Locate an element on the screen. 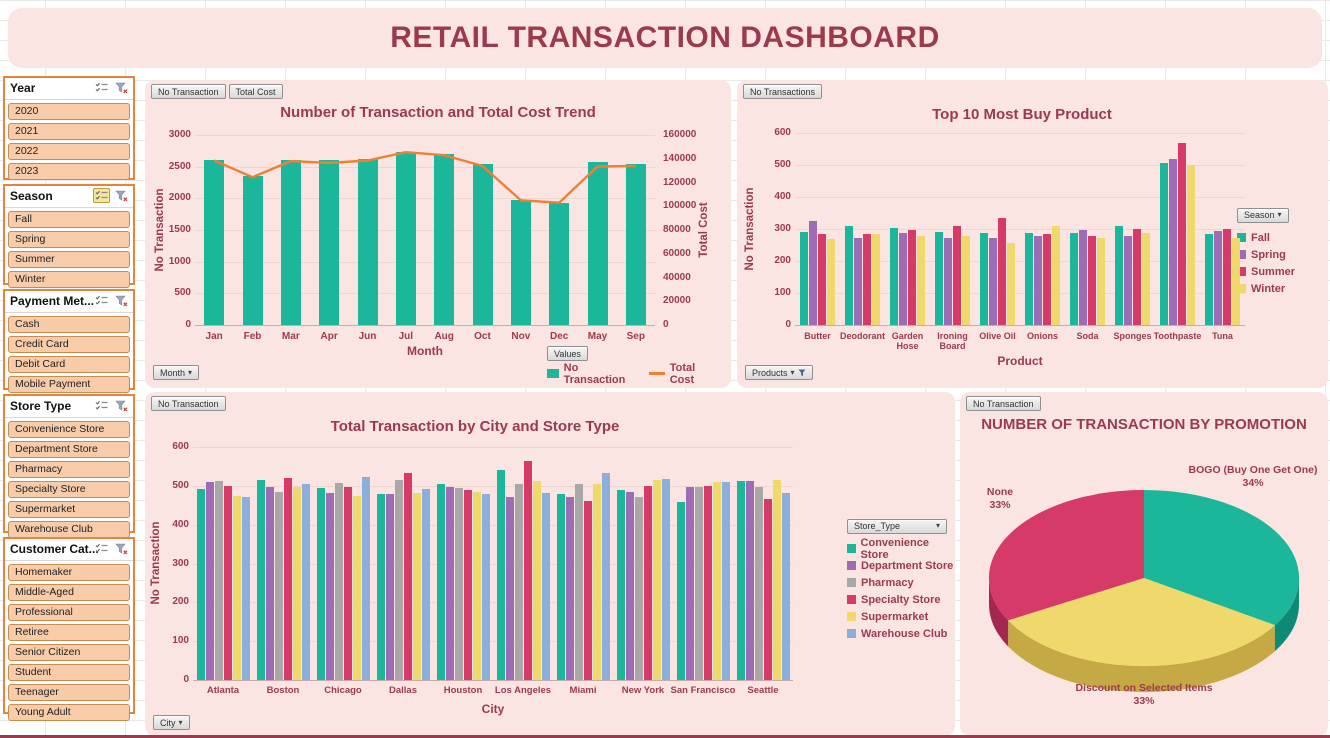 This screenshot has height=738, width=1330. season-legend: Season ▾ Fall Spring Summer Winter is located at coordinates (1266, 251).